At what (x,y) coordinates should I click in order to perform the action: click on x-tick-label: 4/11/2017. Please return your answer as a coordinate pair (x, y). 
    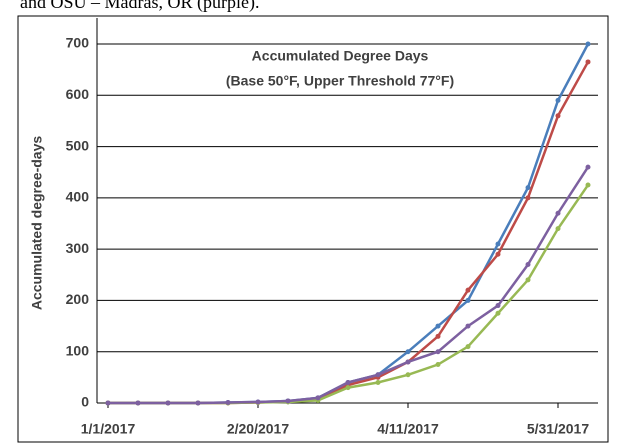
    Looking at the image, I should click on (408, 429).